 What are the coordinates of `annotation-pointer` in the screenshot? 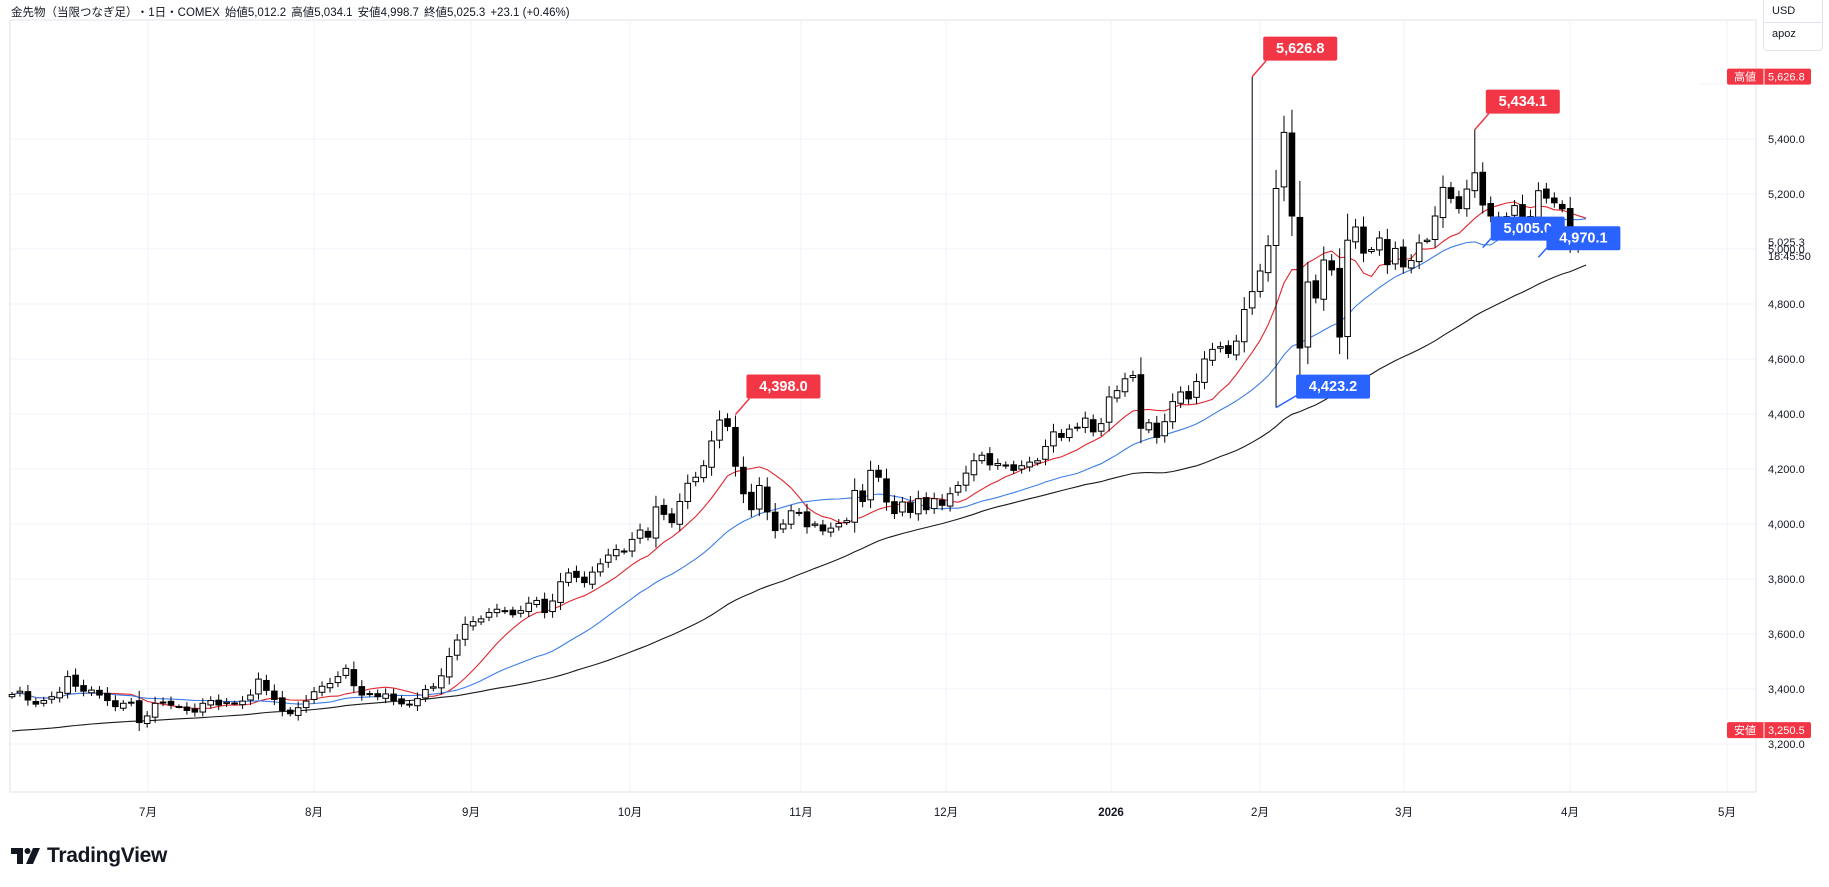 It's located at (1287, 401).